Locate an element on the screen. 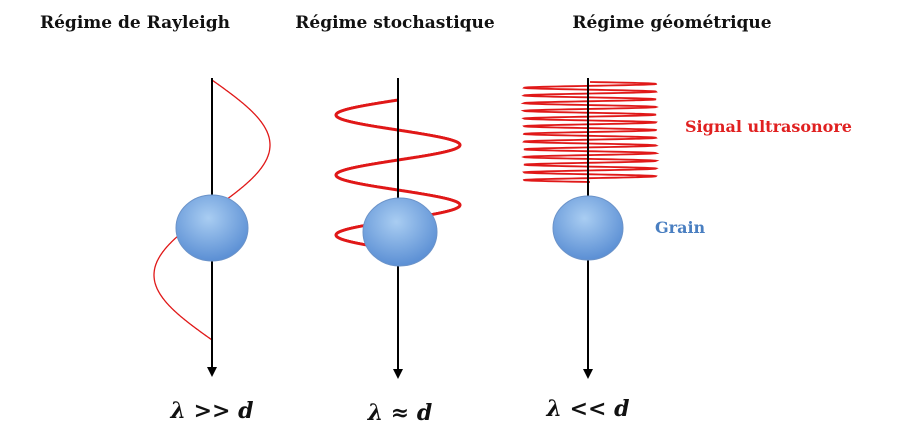 The width and height of the screenshot is (916, 430). relation: λ << d is located at coordinates (588, 409).